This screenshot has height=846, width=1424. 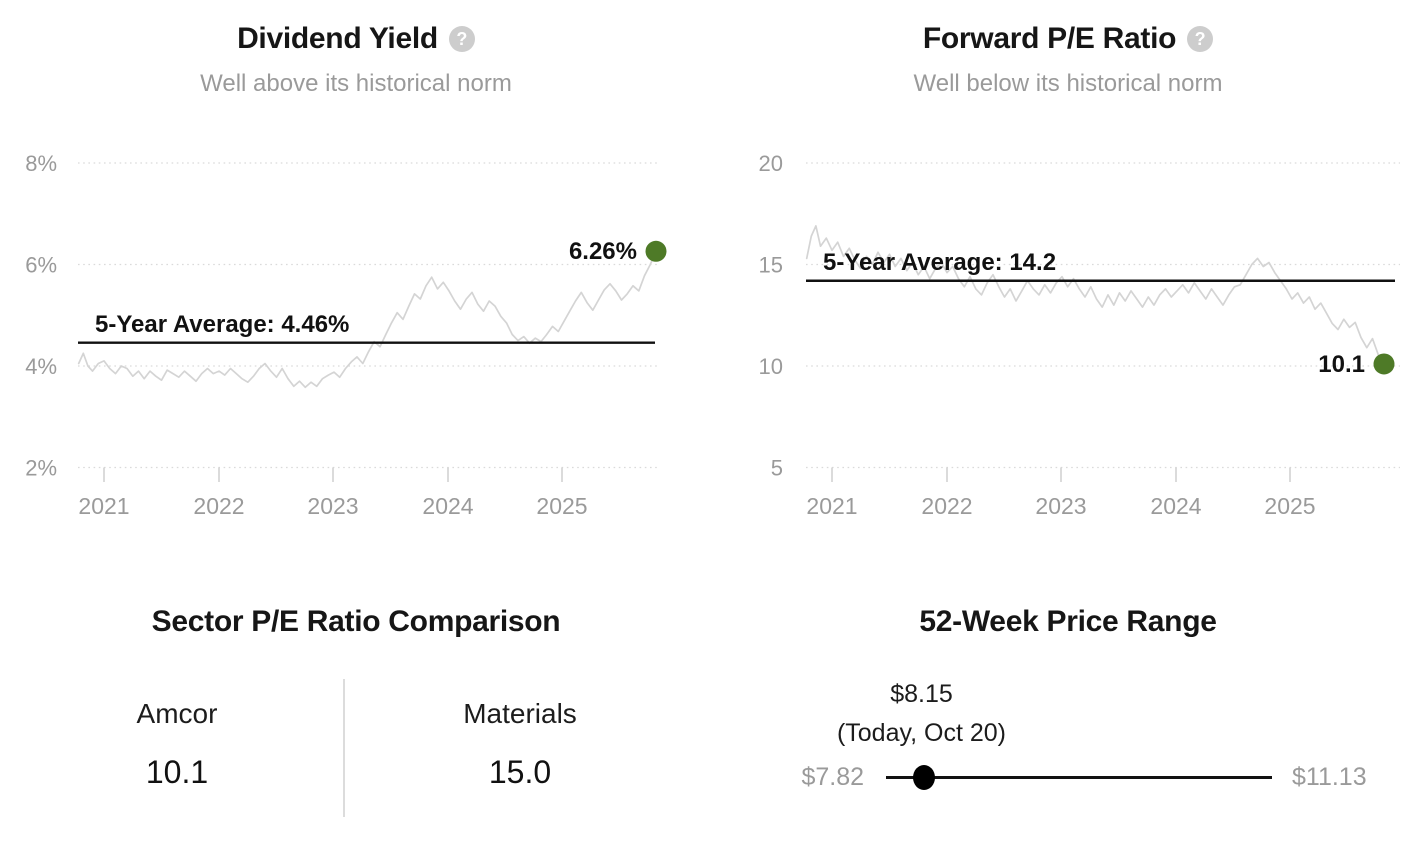 What do you see at coordinates (771, 366) in the screenshot?
I see `y-tick-label: 10` at bounding box center [771, 366].